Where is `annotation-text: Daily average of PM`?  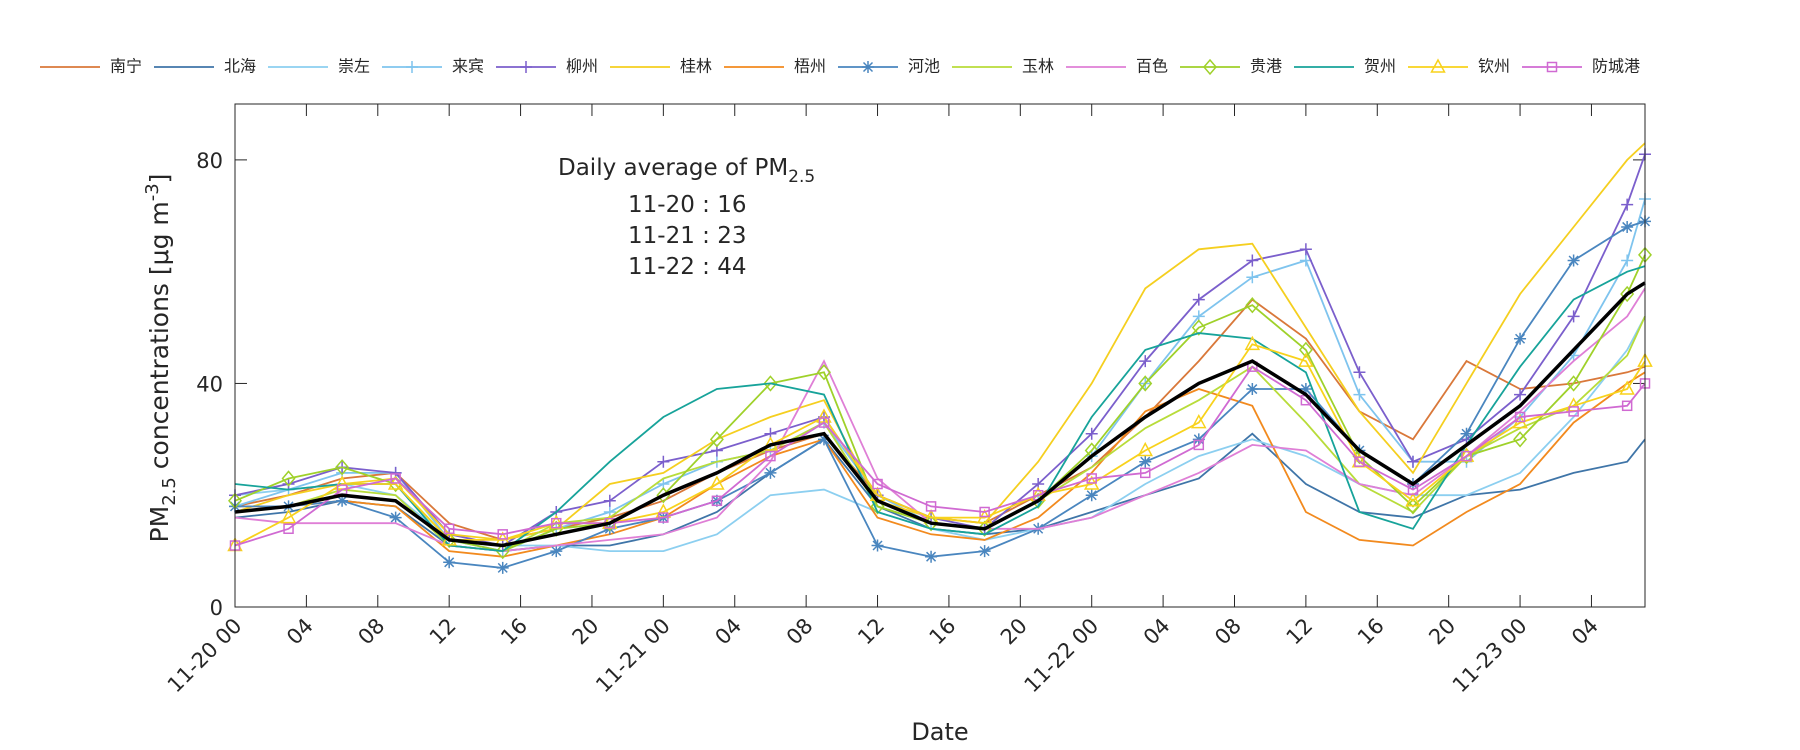 annotation-text: Daily average of PM is located at coordinates (673, 168).